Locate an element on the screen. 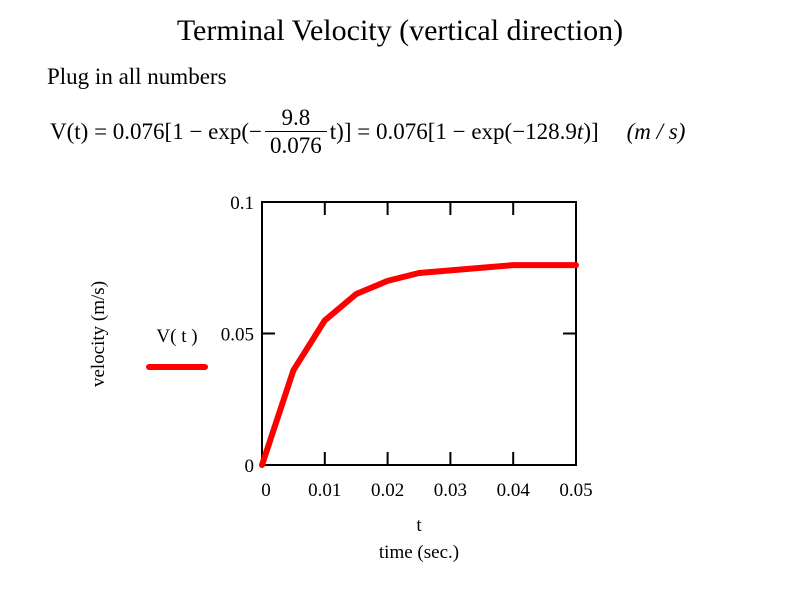 Image resolution: width=800 pixels, height=600 pixels. y-tick-label: 0.05 is located at coordinates (237, 335).